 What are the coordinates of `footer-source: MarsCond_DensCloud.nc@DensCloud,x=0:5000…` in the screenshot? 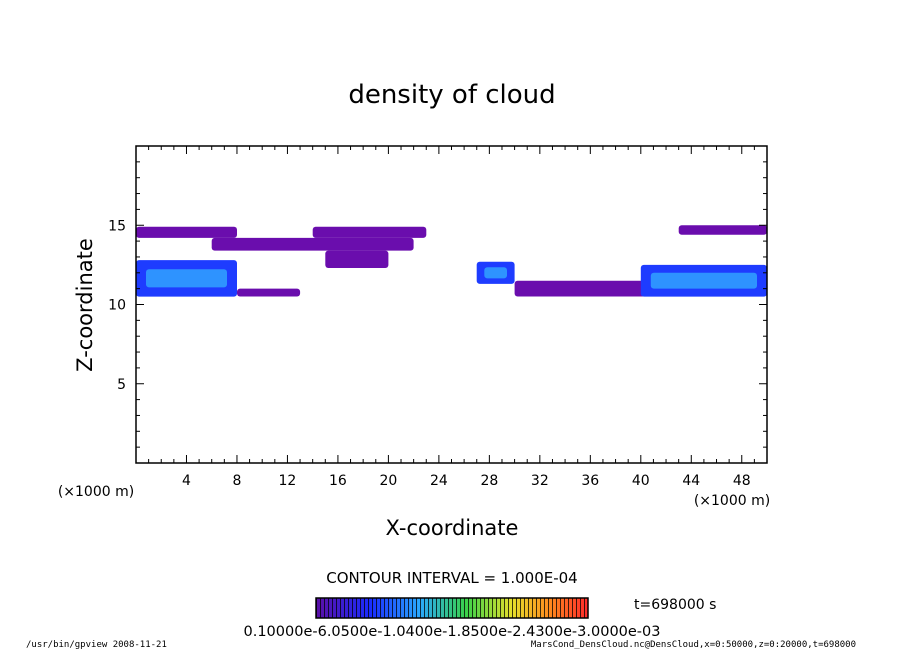 It's located at (693, 645).